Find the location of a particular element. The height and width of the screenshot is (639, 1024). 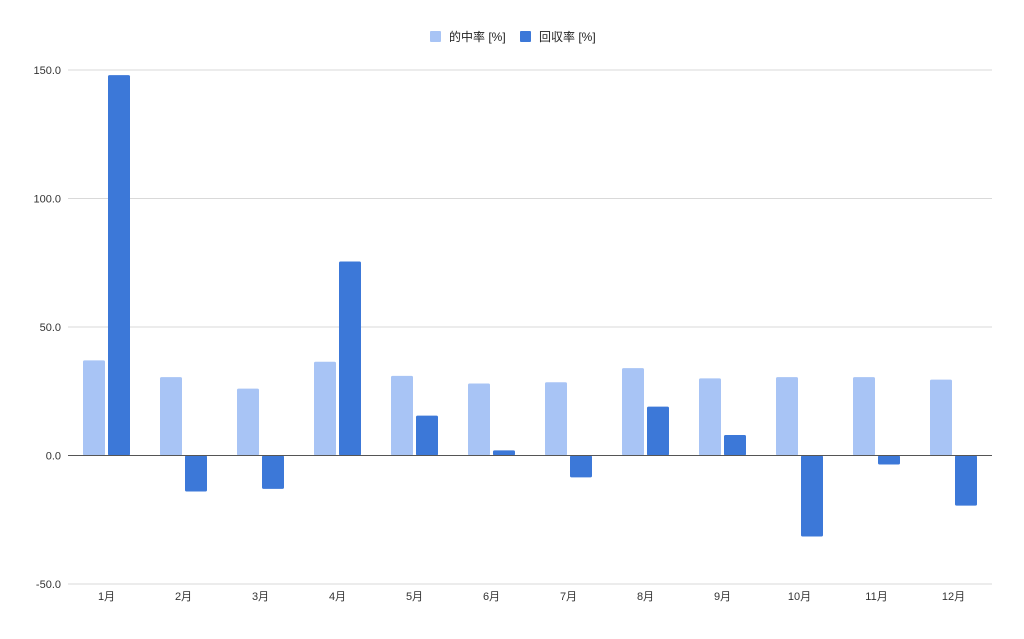

x-tick-label: 4月 is located at coordinates (337, 597).